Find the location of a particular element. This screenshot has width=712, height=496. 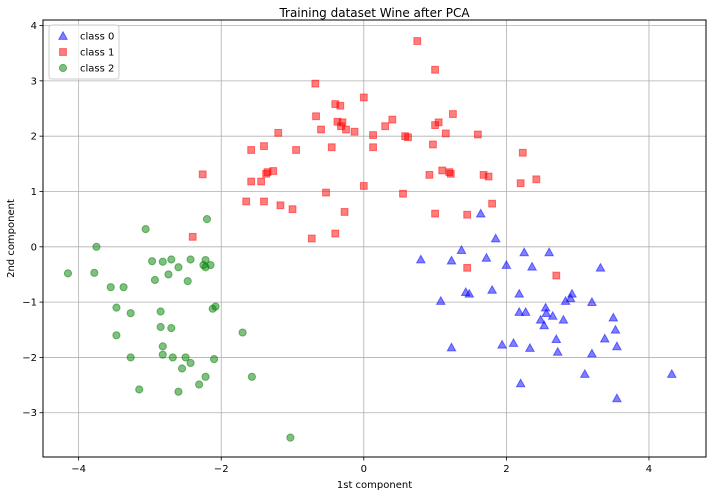

x-tick-label: 0 is located at coordinates (364, 469).